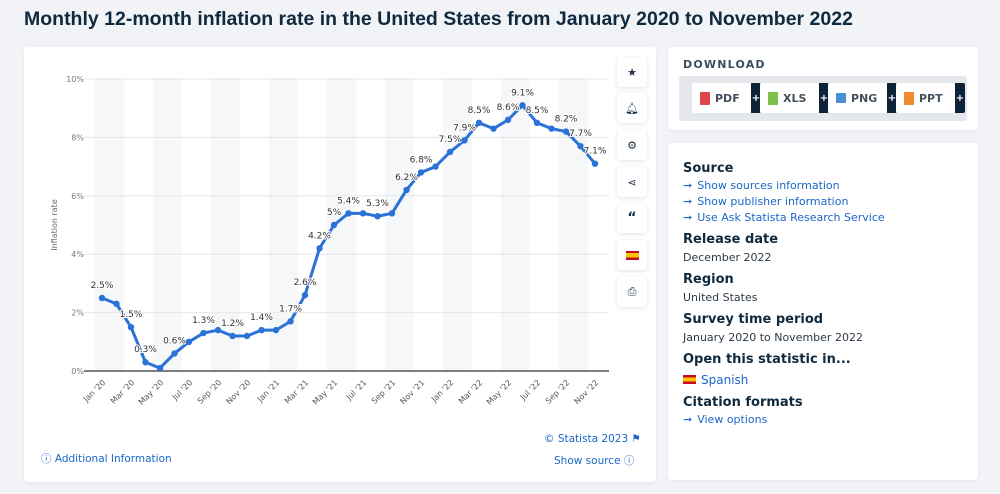 The width and height of the screenshot is (1000, 494). Describe the element at coordinates (632, 108) in the screenshot. I see `bell-icon: 🔔︎` at that location.